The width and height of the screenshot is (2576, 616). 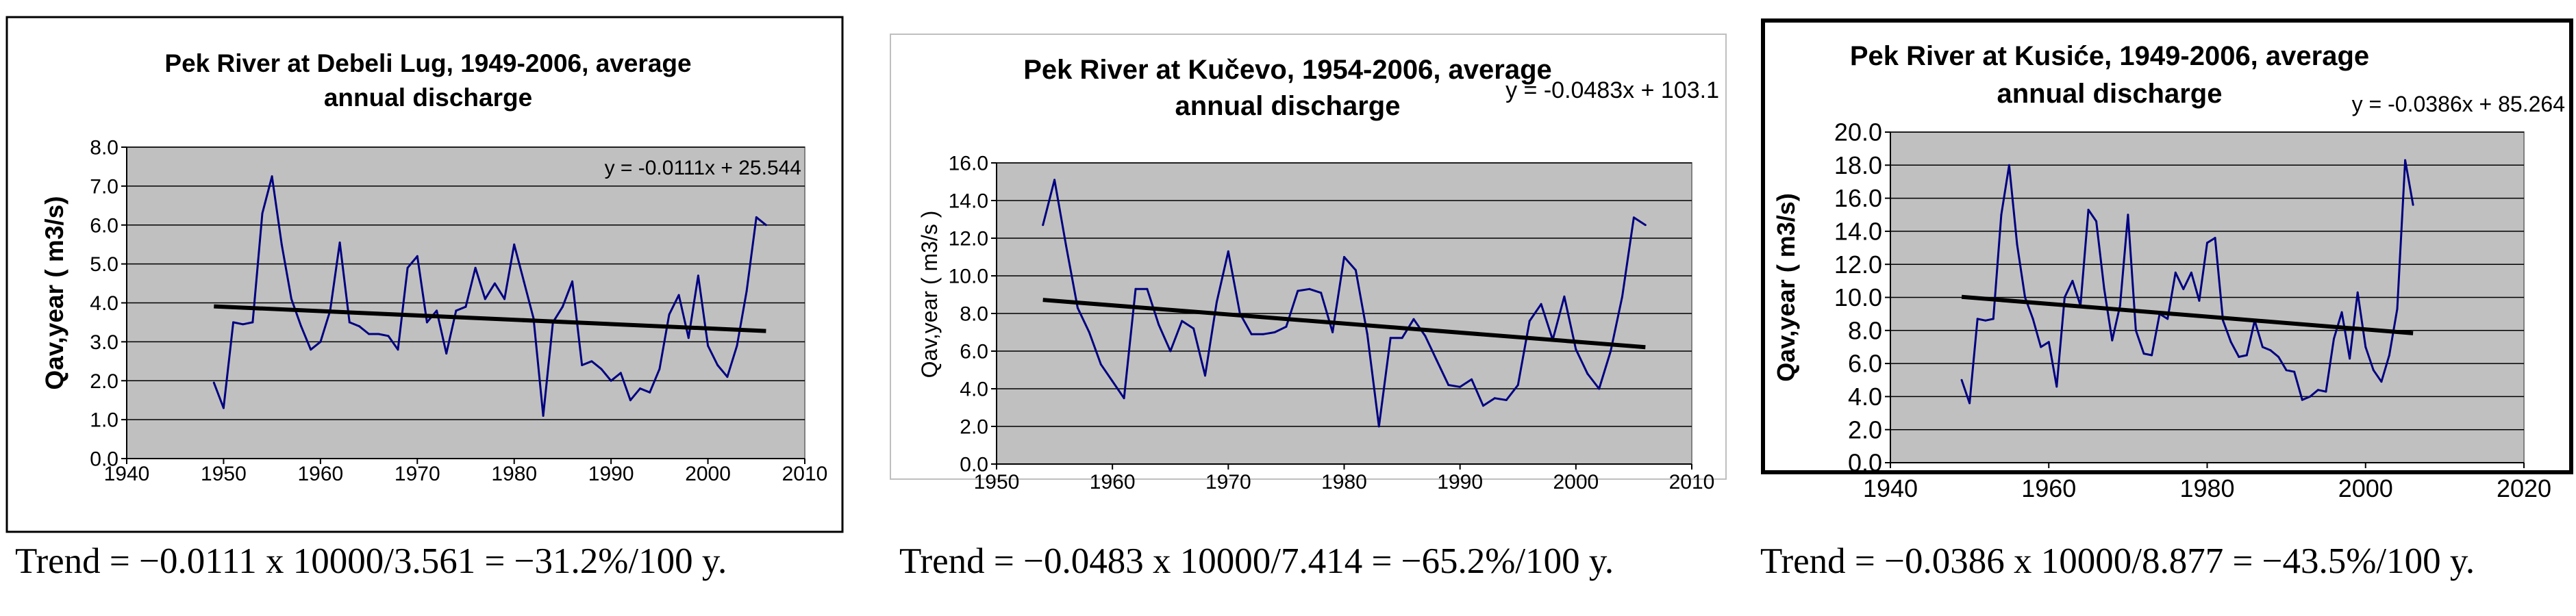 I want to click on chart-3-equation: y = -0.0386x + 85.264, so click(x=2458, y=104).